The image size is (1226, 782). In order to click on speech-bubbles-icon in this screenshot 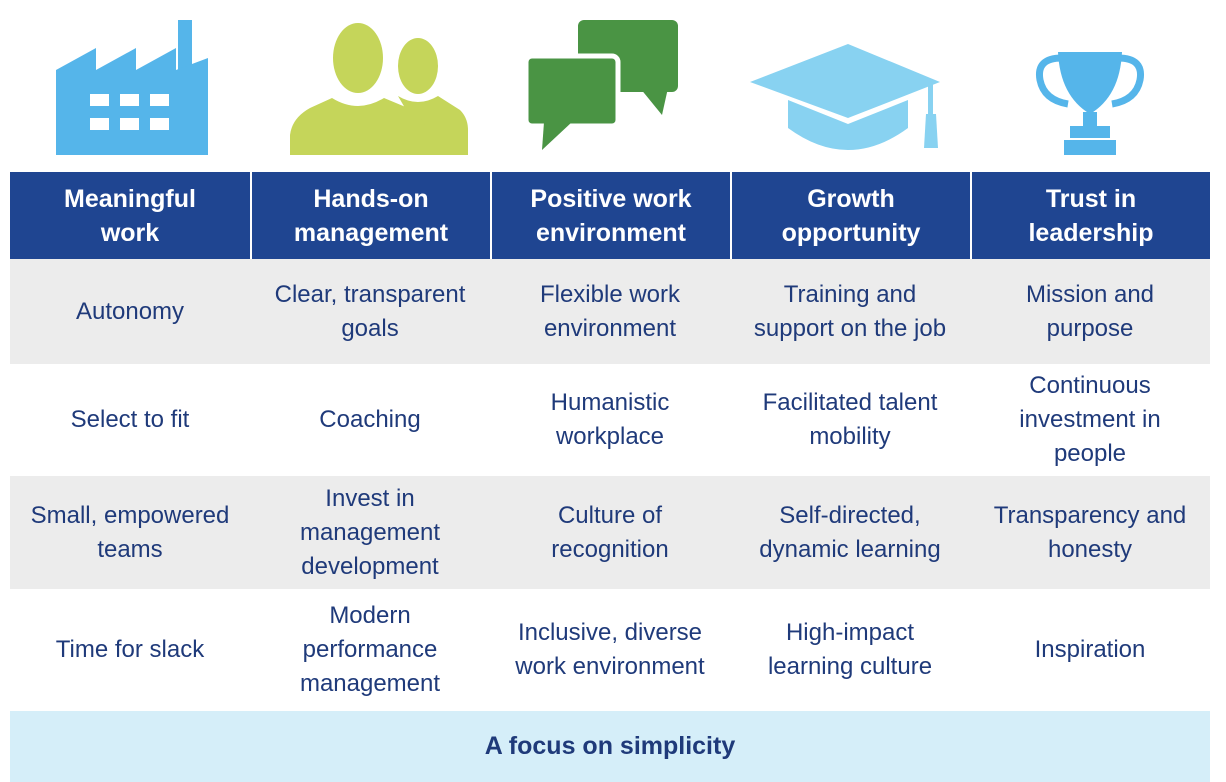, I will do `click(610, 86)`.